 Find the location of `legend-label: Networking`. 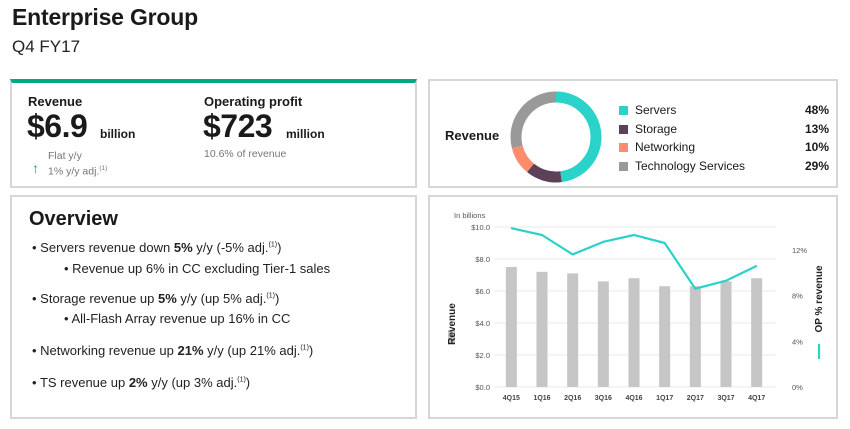

legend-label: Networking is located at coordinates (665, 147).